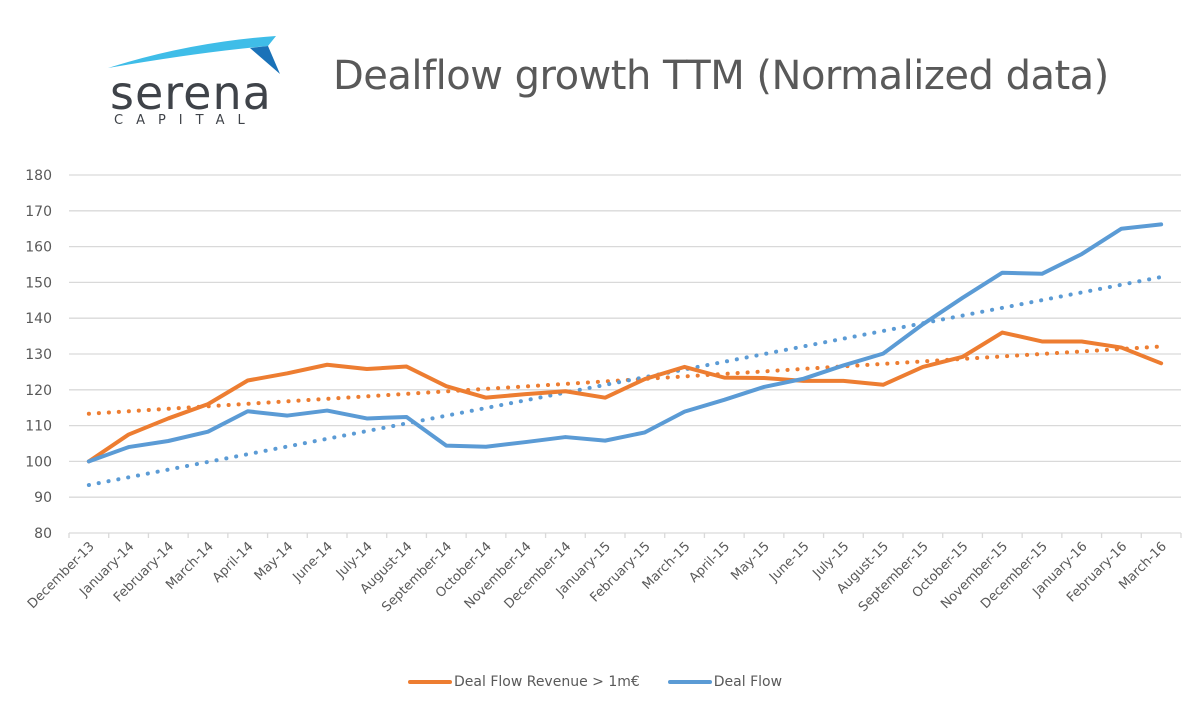  I want to click on trendline-revenue, so click(625, 380).